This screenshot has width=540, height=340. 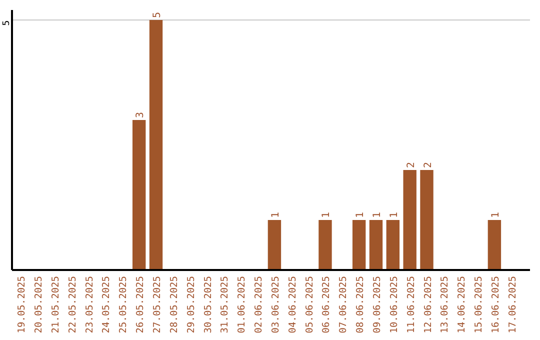 I want to click on x-tick-label: 21.05.2025, so click(x=56, y=305).